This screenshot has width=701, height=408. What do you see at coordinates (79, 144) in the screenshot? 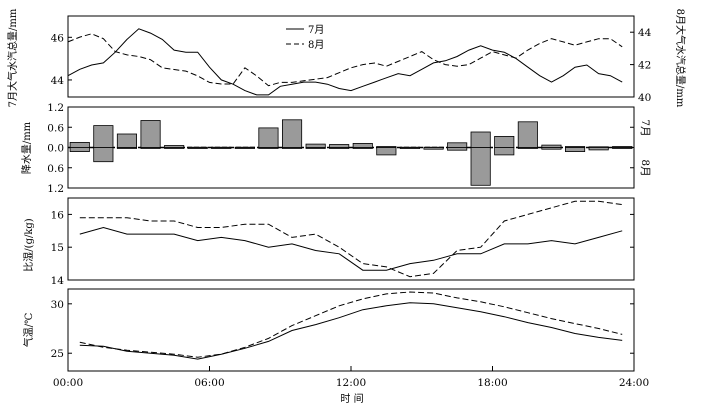
I see `panel2-bar-7月-0` at bounding box center [79, 144].